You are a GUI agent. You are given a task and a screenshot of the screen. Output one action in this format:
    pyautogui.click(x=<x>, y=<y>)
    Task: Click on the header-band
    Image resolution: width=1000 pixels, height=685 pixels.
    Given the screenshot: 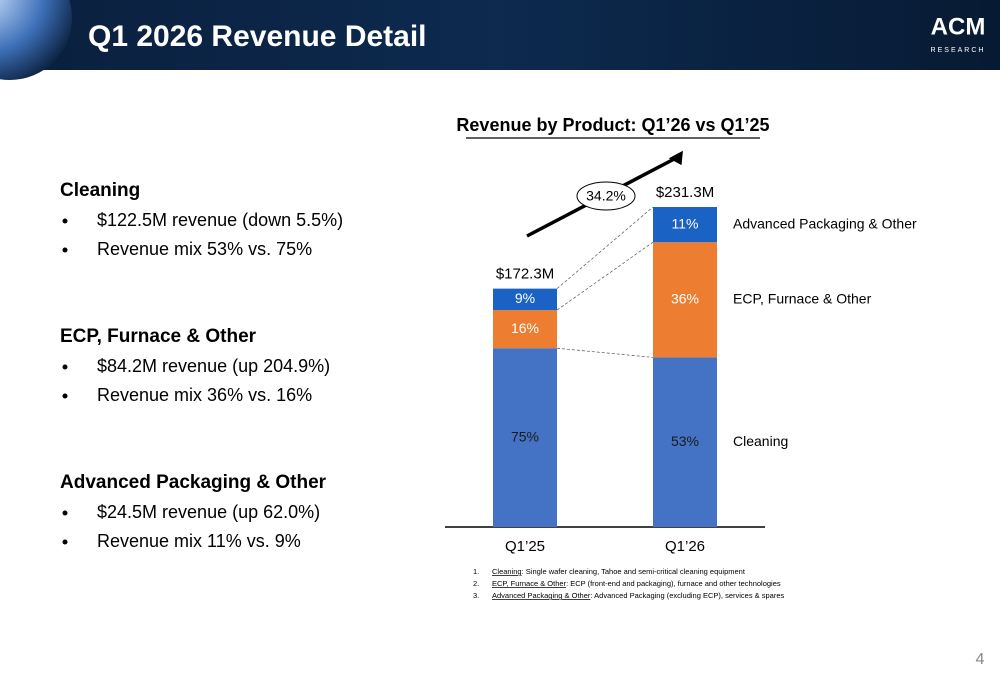 What is the action you would take?
    pyautogui.click(x=500, y=35)
    